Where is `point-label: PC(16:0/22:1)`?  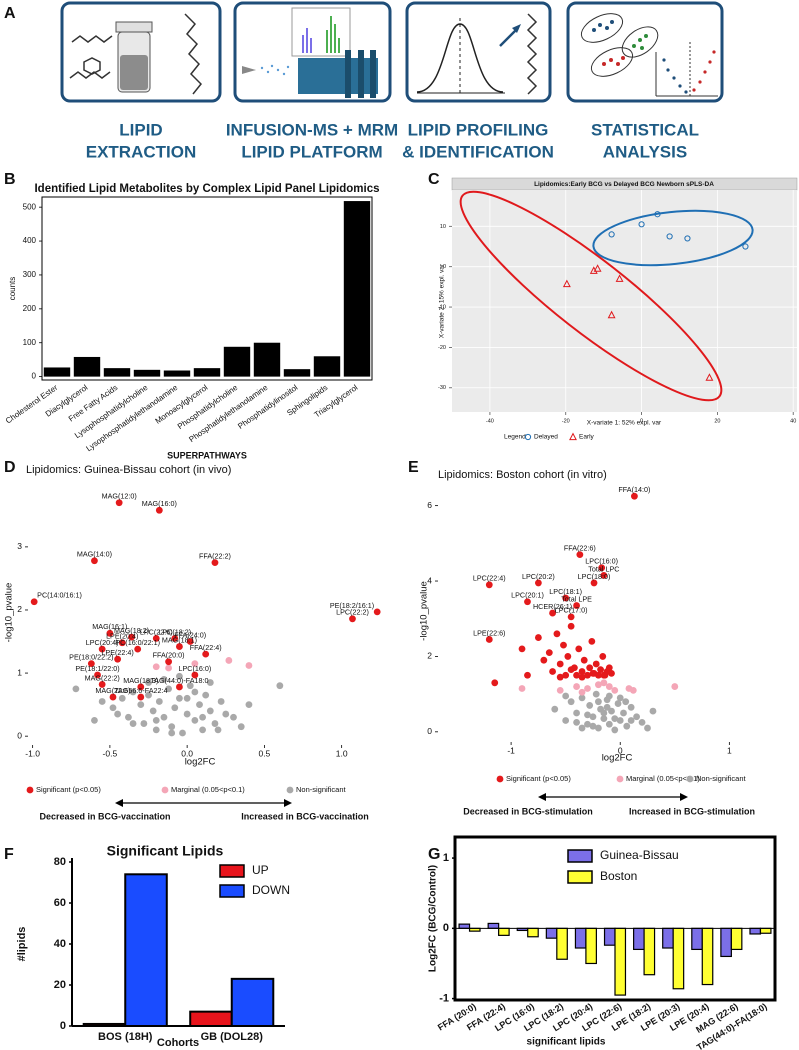
point-label: PC(16:0/22:1) is located at coordinates (137, 642).